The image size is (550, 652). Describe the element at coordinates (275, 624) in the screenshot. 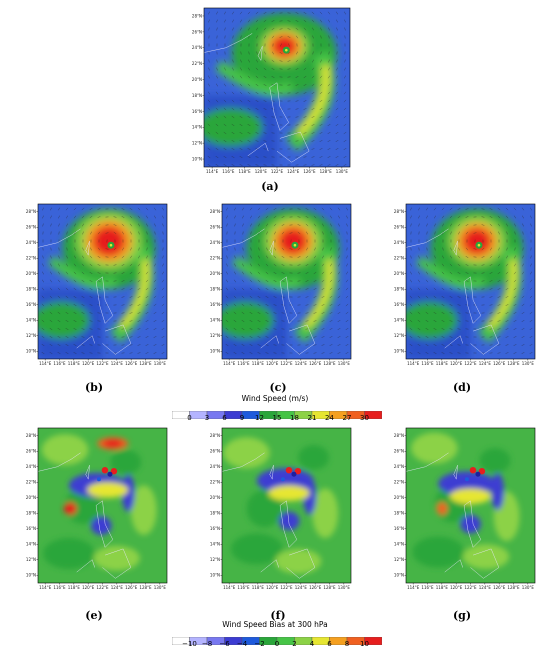

I see `colorbar-bias-title: Wind Speed Bias at 300 hPa` at that location.